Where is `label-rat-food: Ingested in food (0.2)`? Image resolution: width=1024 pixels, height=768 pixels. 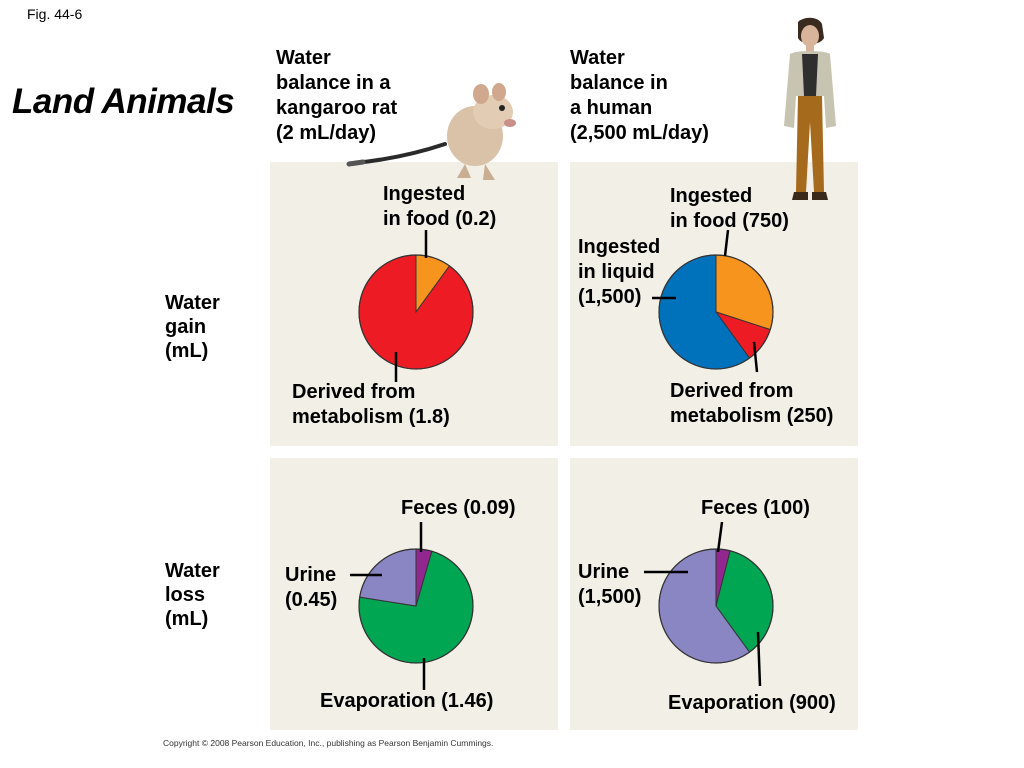 label-rat-food: Ingested in food (0.2) is located at coordinates (440, 206).